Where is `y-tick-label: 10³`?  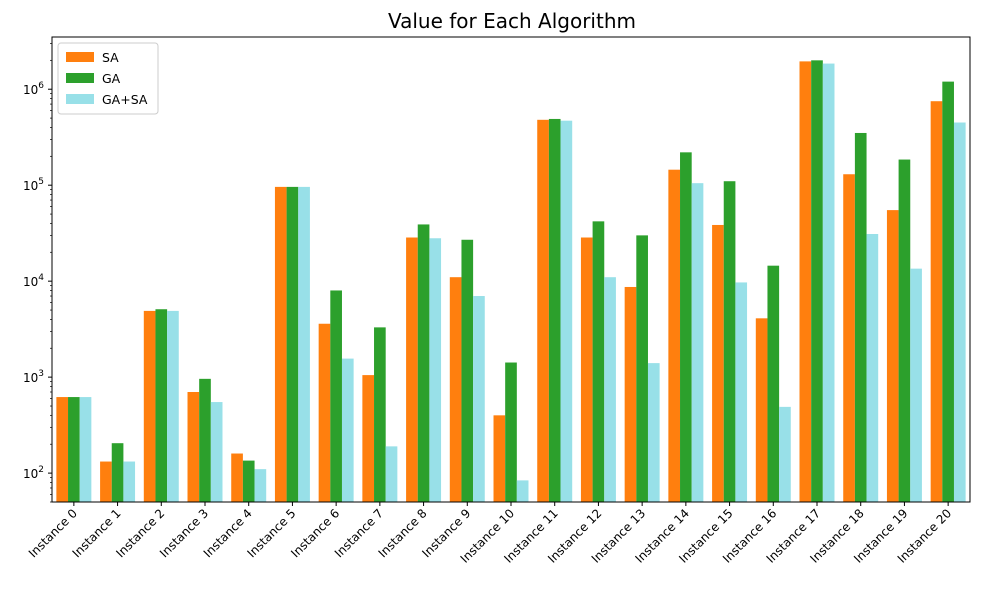 y-tick-label: 10³ is located at coordinates (33, 377).